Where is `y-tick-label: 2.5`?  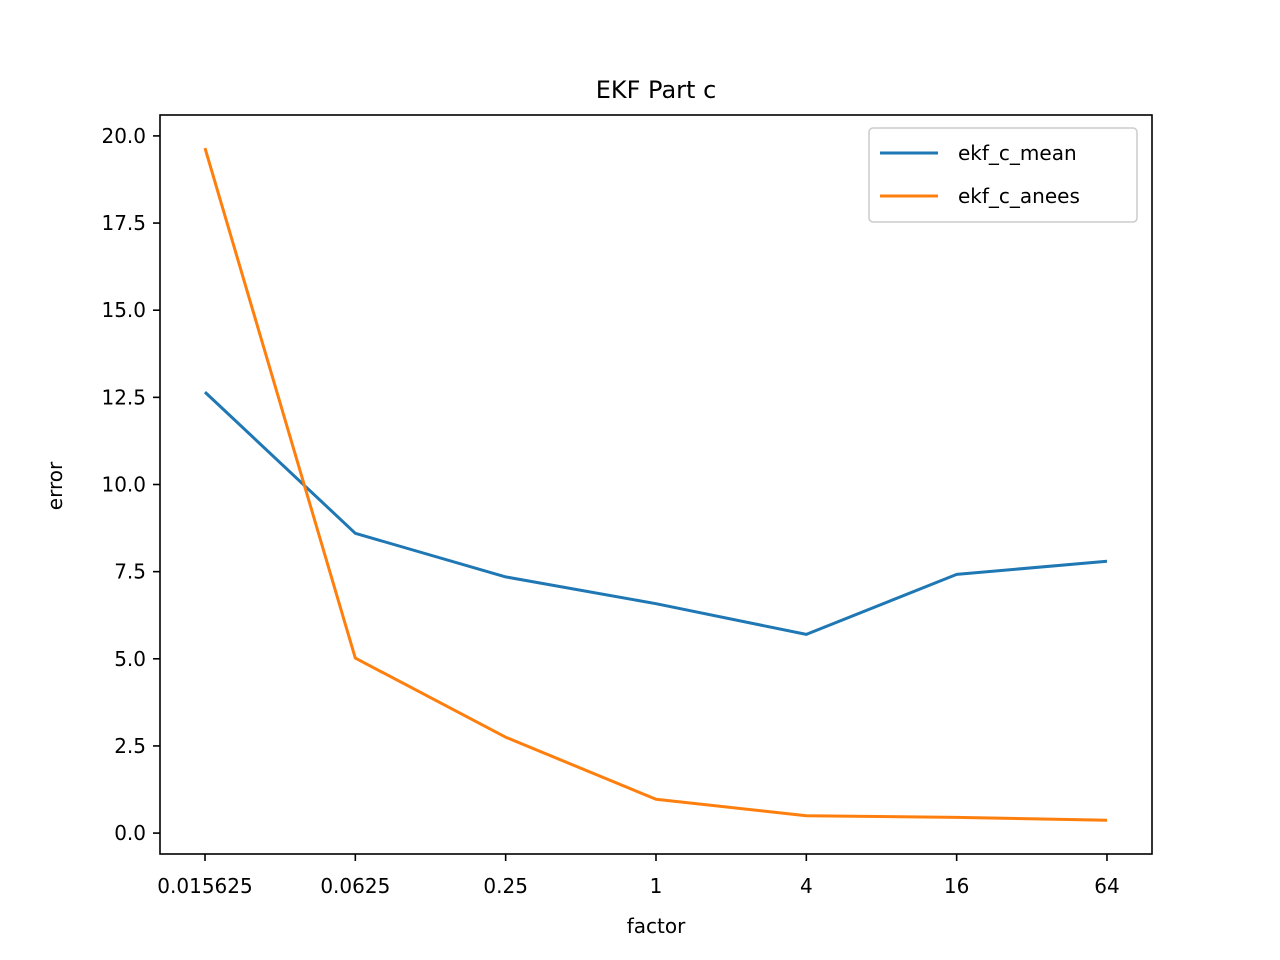
y-tick-label: 2.5 is located at coordinates (130, 746).